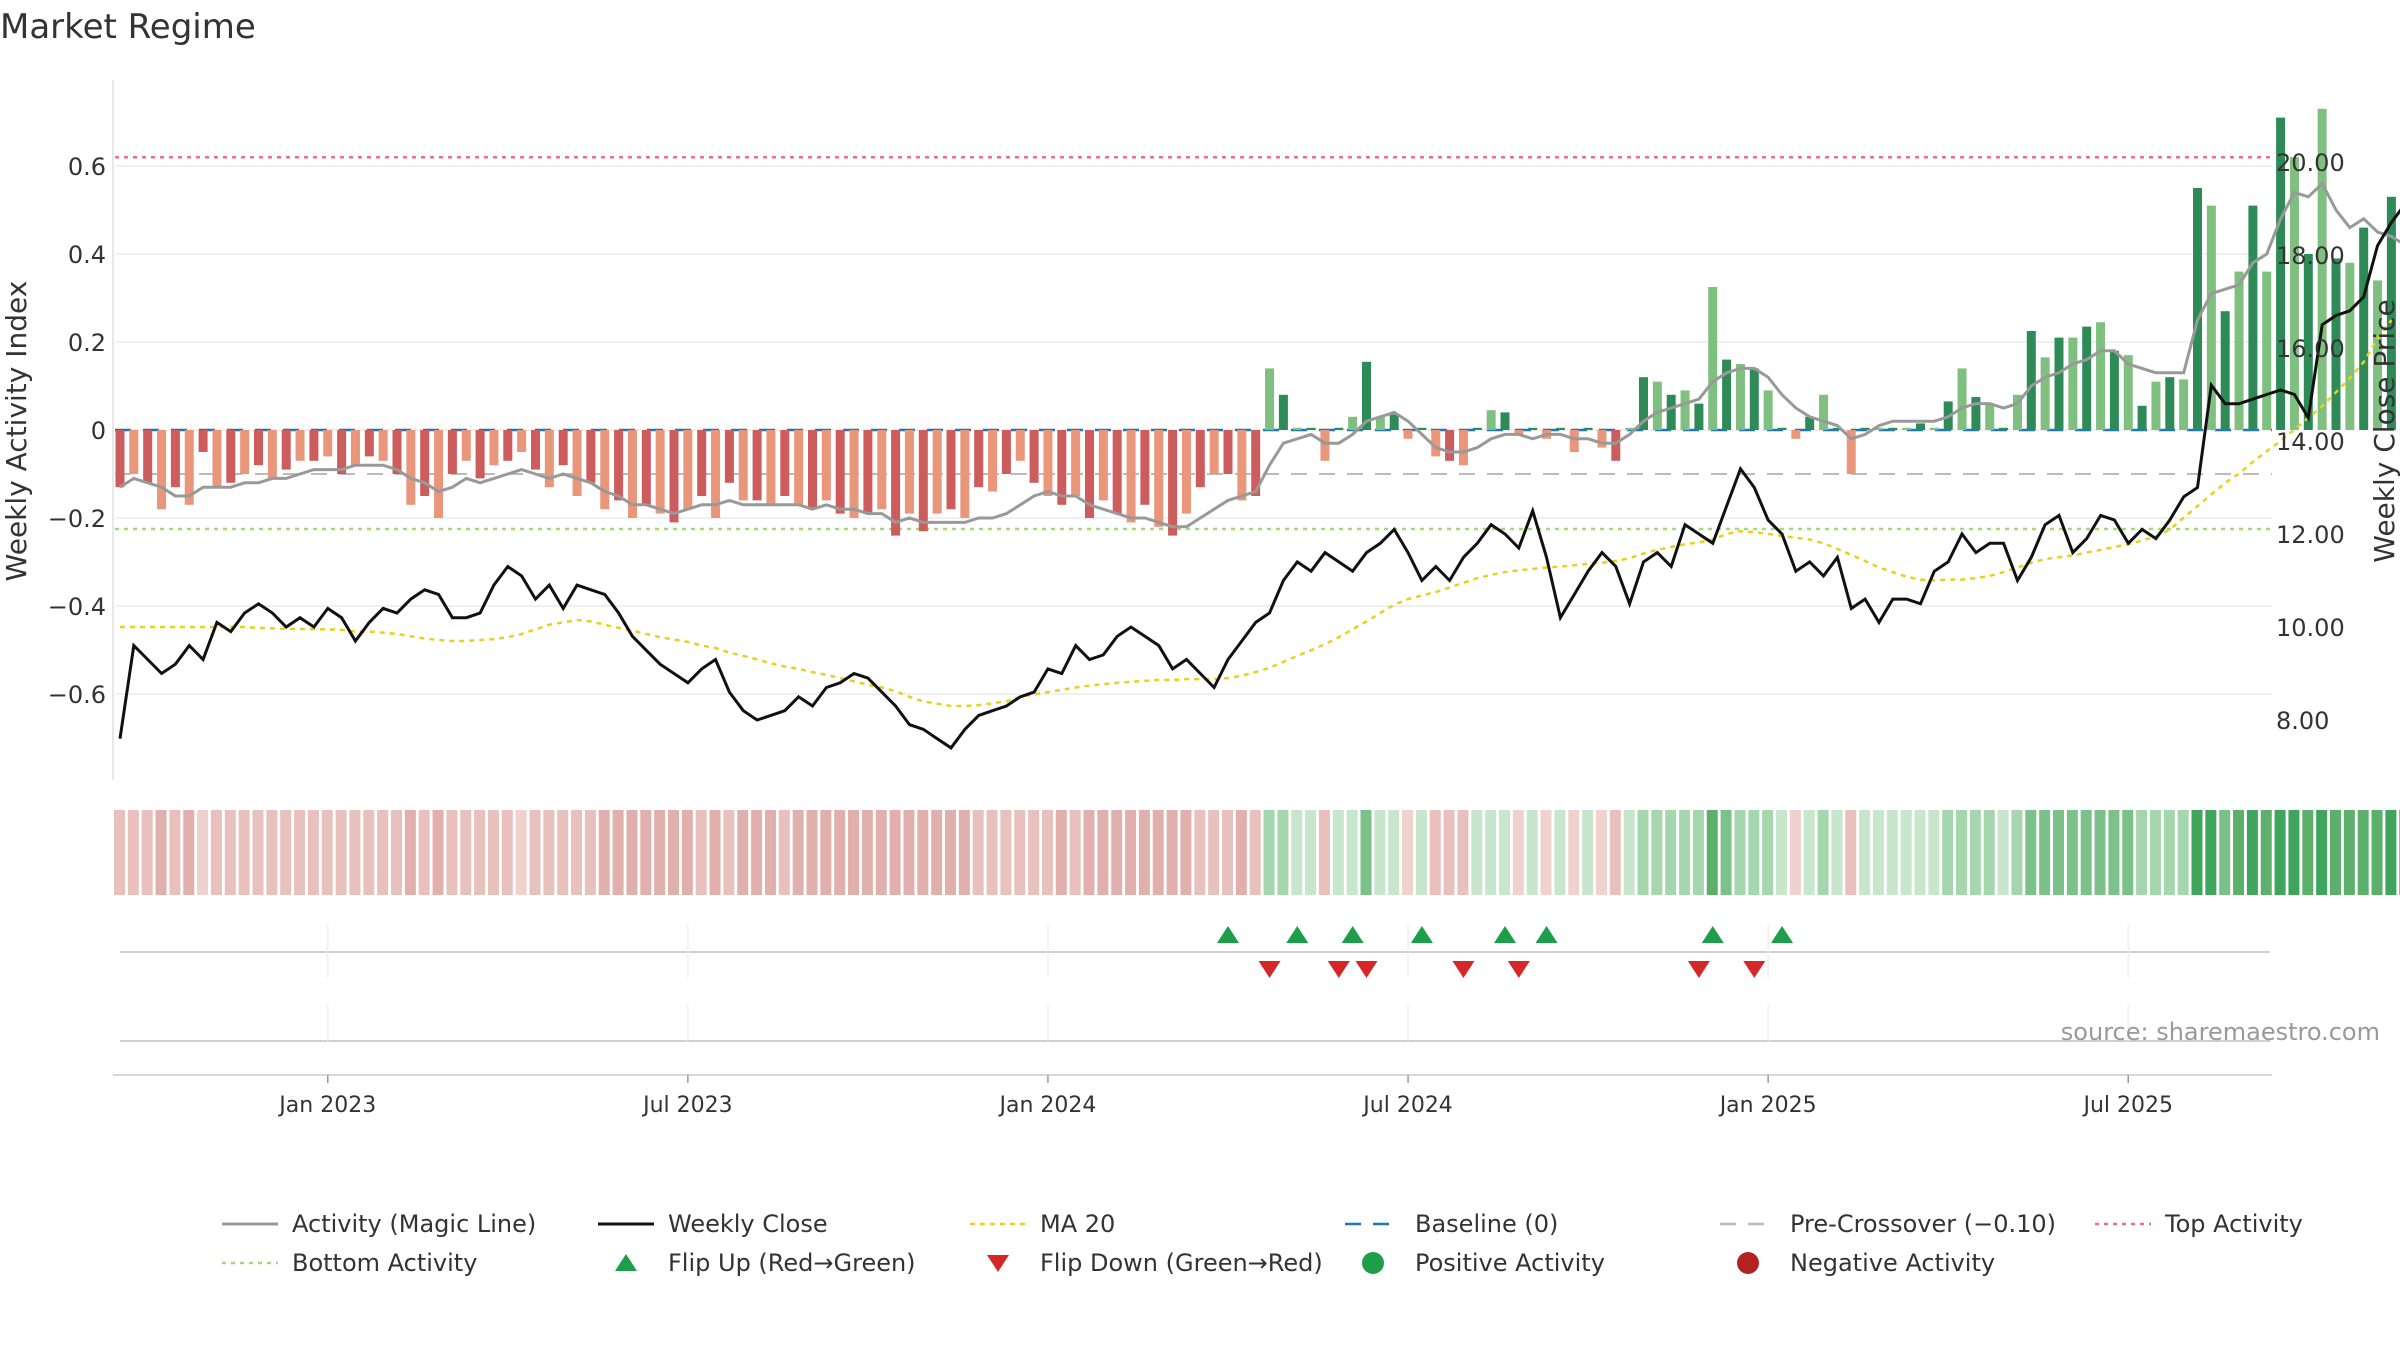 The height and width of the screenshot is (1350, 2400). What do you see at coordinates (77, 519) in the screenshot?
I see `y-left-tick-label: −0.2` at bounding box center [77, 519].